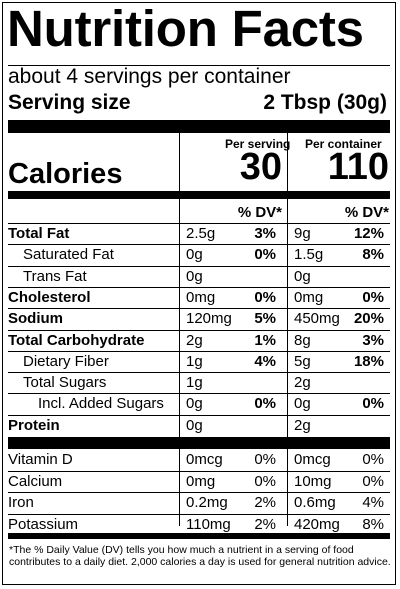 The width and height of the screenshot is (400, 589). I want to click on nutrient-name: Cholesterol, so click(49, 297).